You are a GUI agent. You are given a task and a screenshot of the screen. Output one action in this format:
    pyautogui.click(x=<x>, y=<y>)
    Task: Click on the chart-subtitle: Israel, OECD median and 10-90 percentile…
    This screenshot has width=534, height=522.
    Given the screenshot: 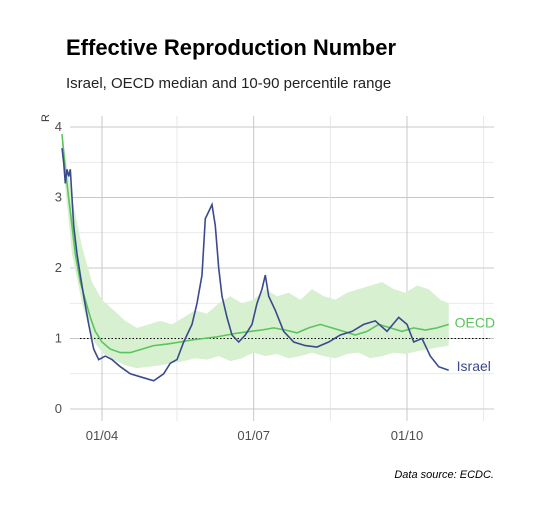 What is the action you would take?
    pyautogui.click(x=229, y=83)
    